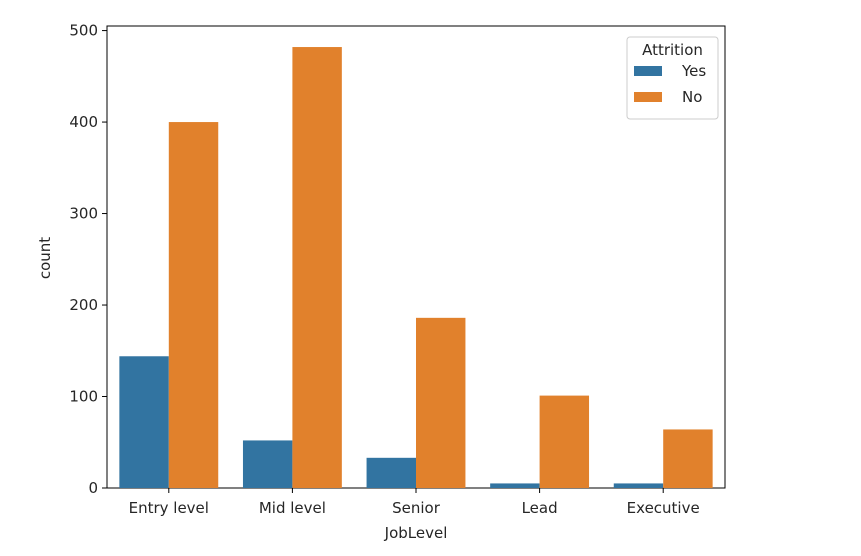 The image size is (861, 556). What do you see at coordinates (93, 488) in the screenshot?
I see `y-tick-label: 0` at bounding box center [93, 488].